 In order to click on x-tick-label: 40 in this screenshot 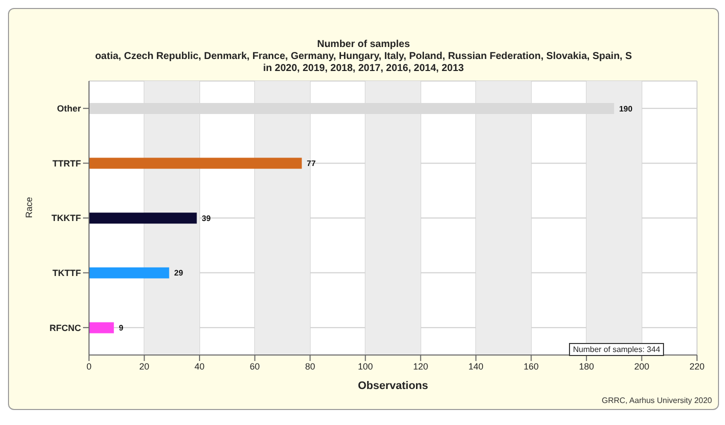, I will do `click(199, 366)`.